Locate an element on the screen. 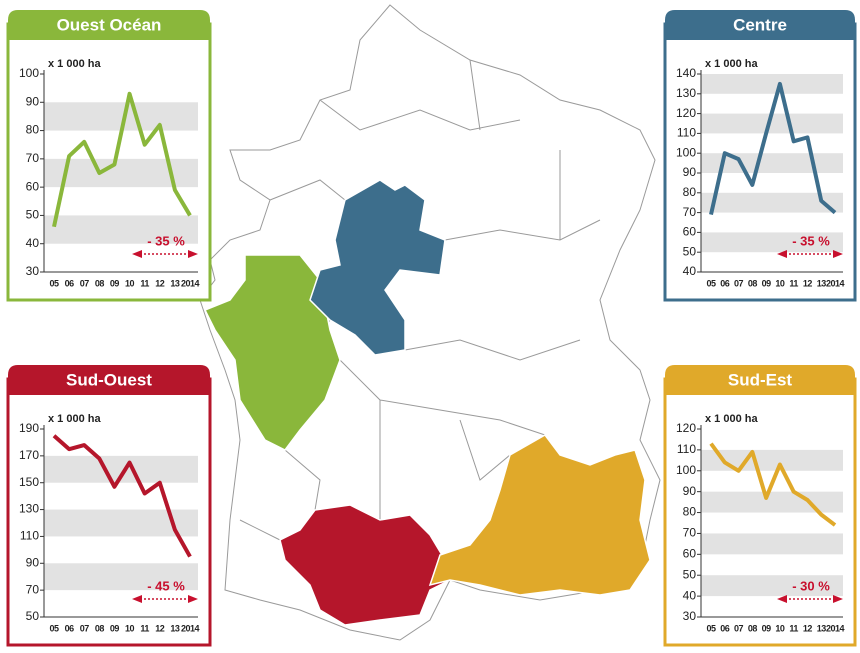  y-tick-label: 170 is located at coordinates (29, 455).